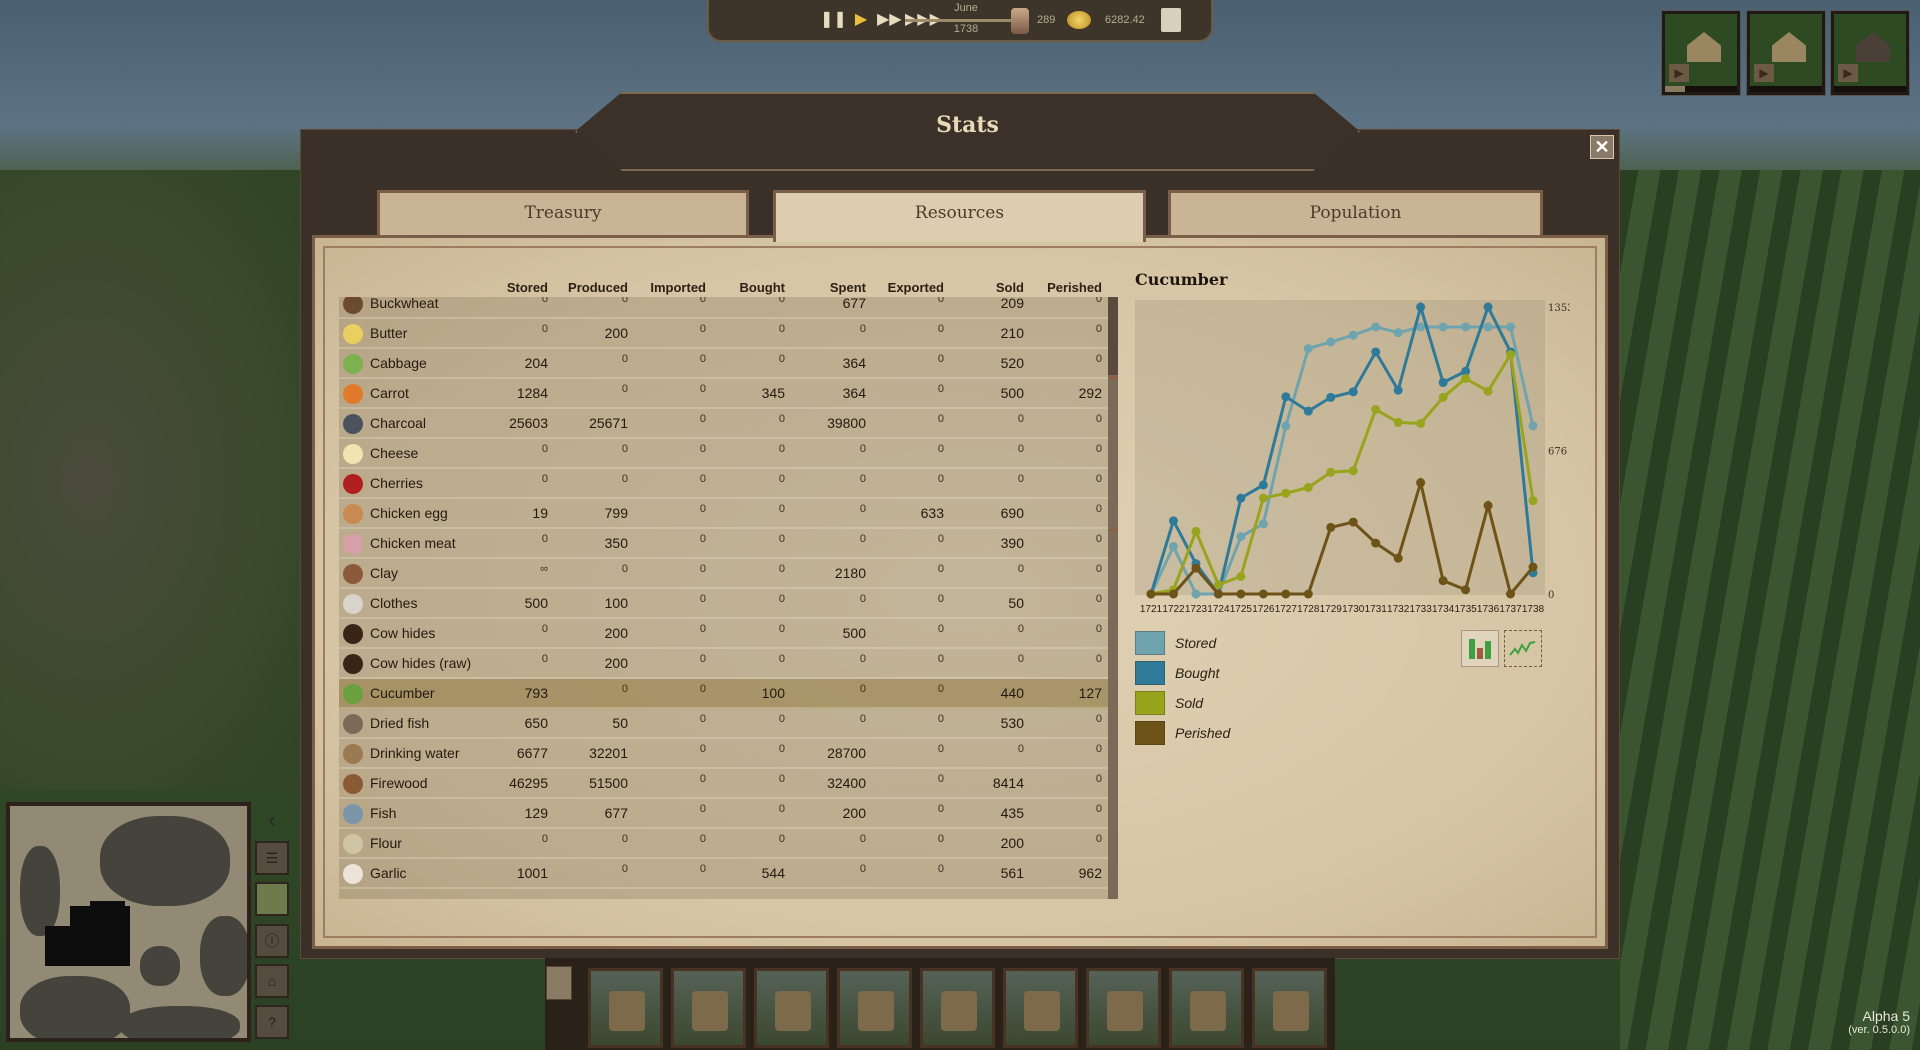 Image resolution: width=1920 pixels, height=1050 pixels. What do you see at coordinates (724, 454) in the screenshot?
I see `table-row: Cheese 0 0 0 0 0 0 0 0` at bounding box center [724, 454].